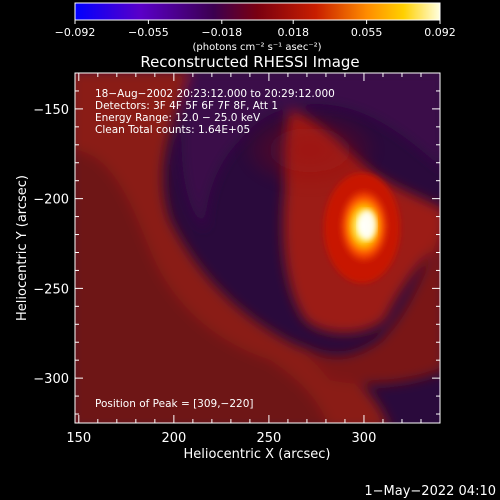 This screenshot has width=500, height=500. I want to click on y-axis-label: Heliocentric Y (arcsec), so click(22, 248).